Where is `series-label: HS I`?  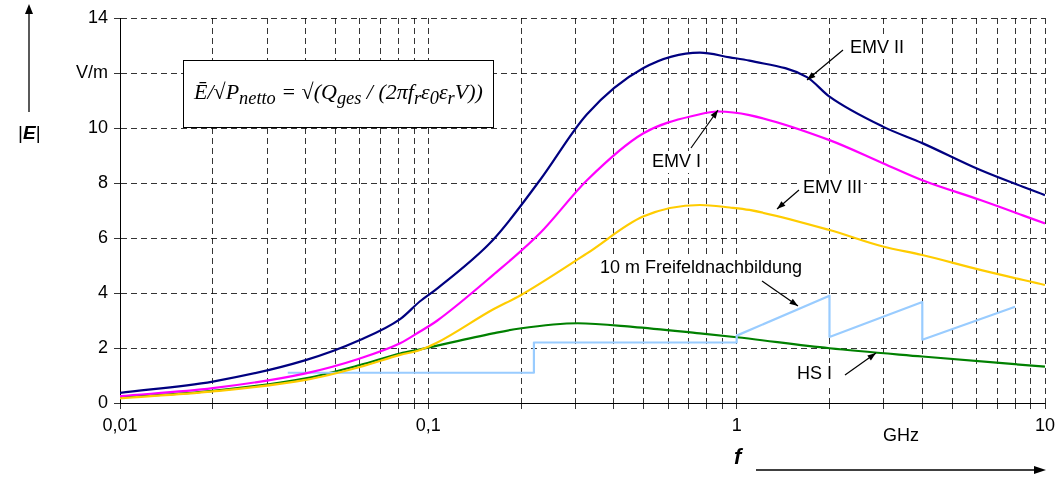
series-label: HS I is located at coordinates (815, 372).